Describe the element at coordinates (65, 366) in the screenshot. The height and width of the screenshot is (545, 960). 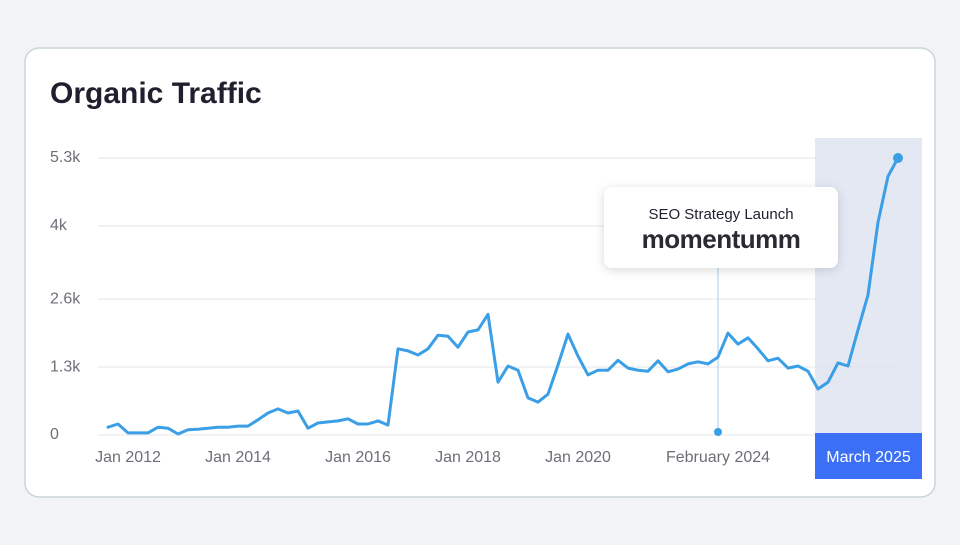
I see `y-tick-label: 1.3k` at that location.